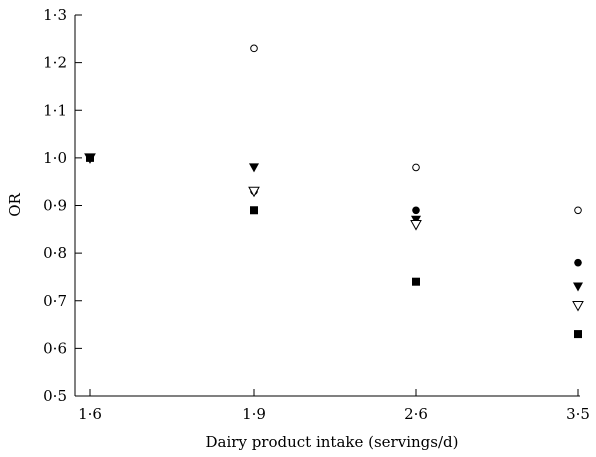  I want to click on x-axis-ticks: 1·6 1·9 2·6 3·5, so click(334, 406).